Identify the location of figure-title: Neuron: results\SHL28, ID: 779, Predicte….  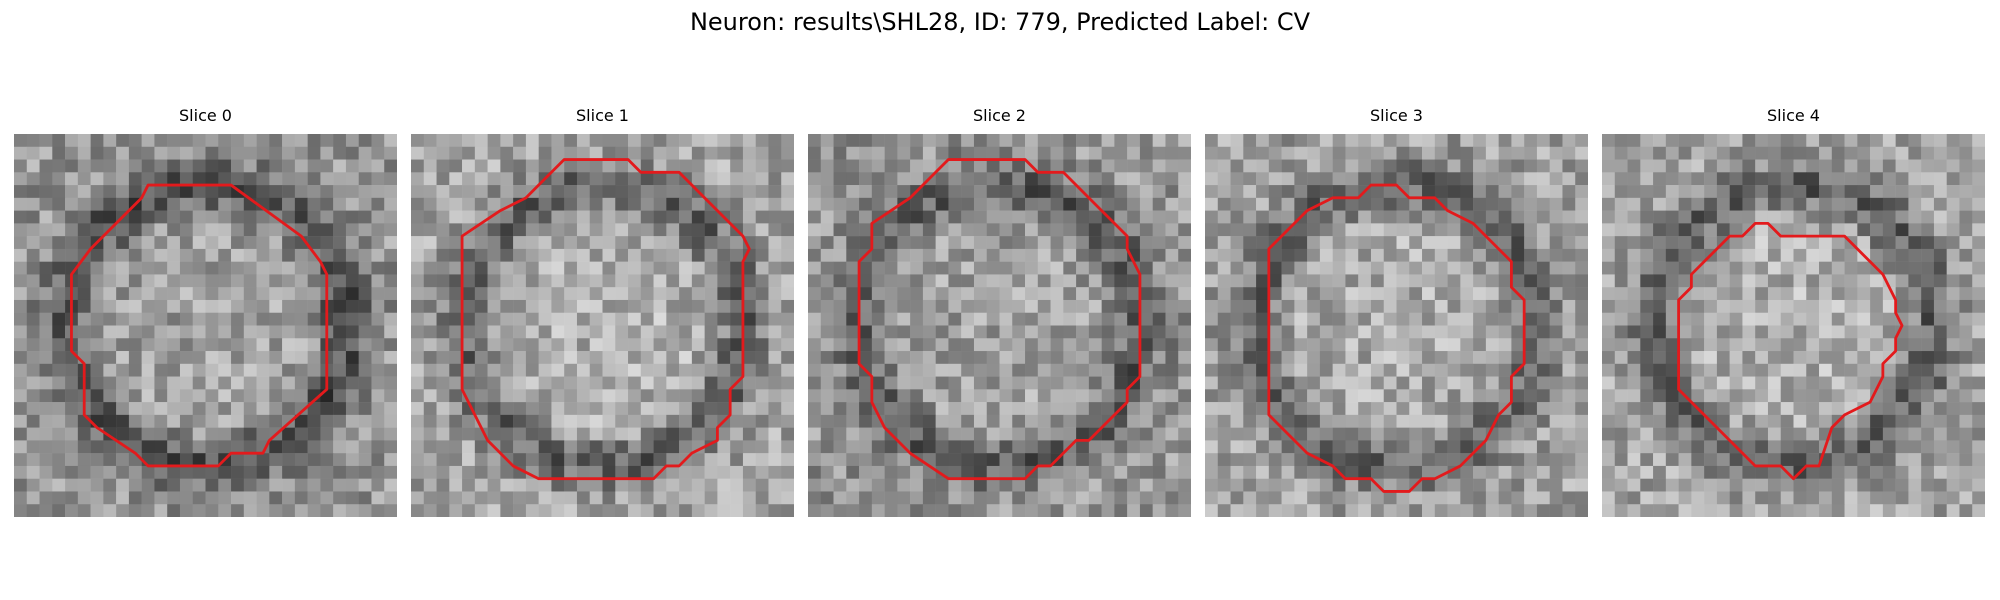
(1000, 22).